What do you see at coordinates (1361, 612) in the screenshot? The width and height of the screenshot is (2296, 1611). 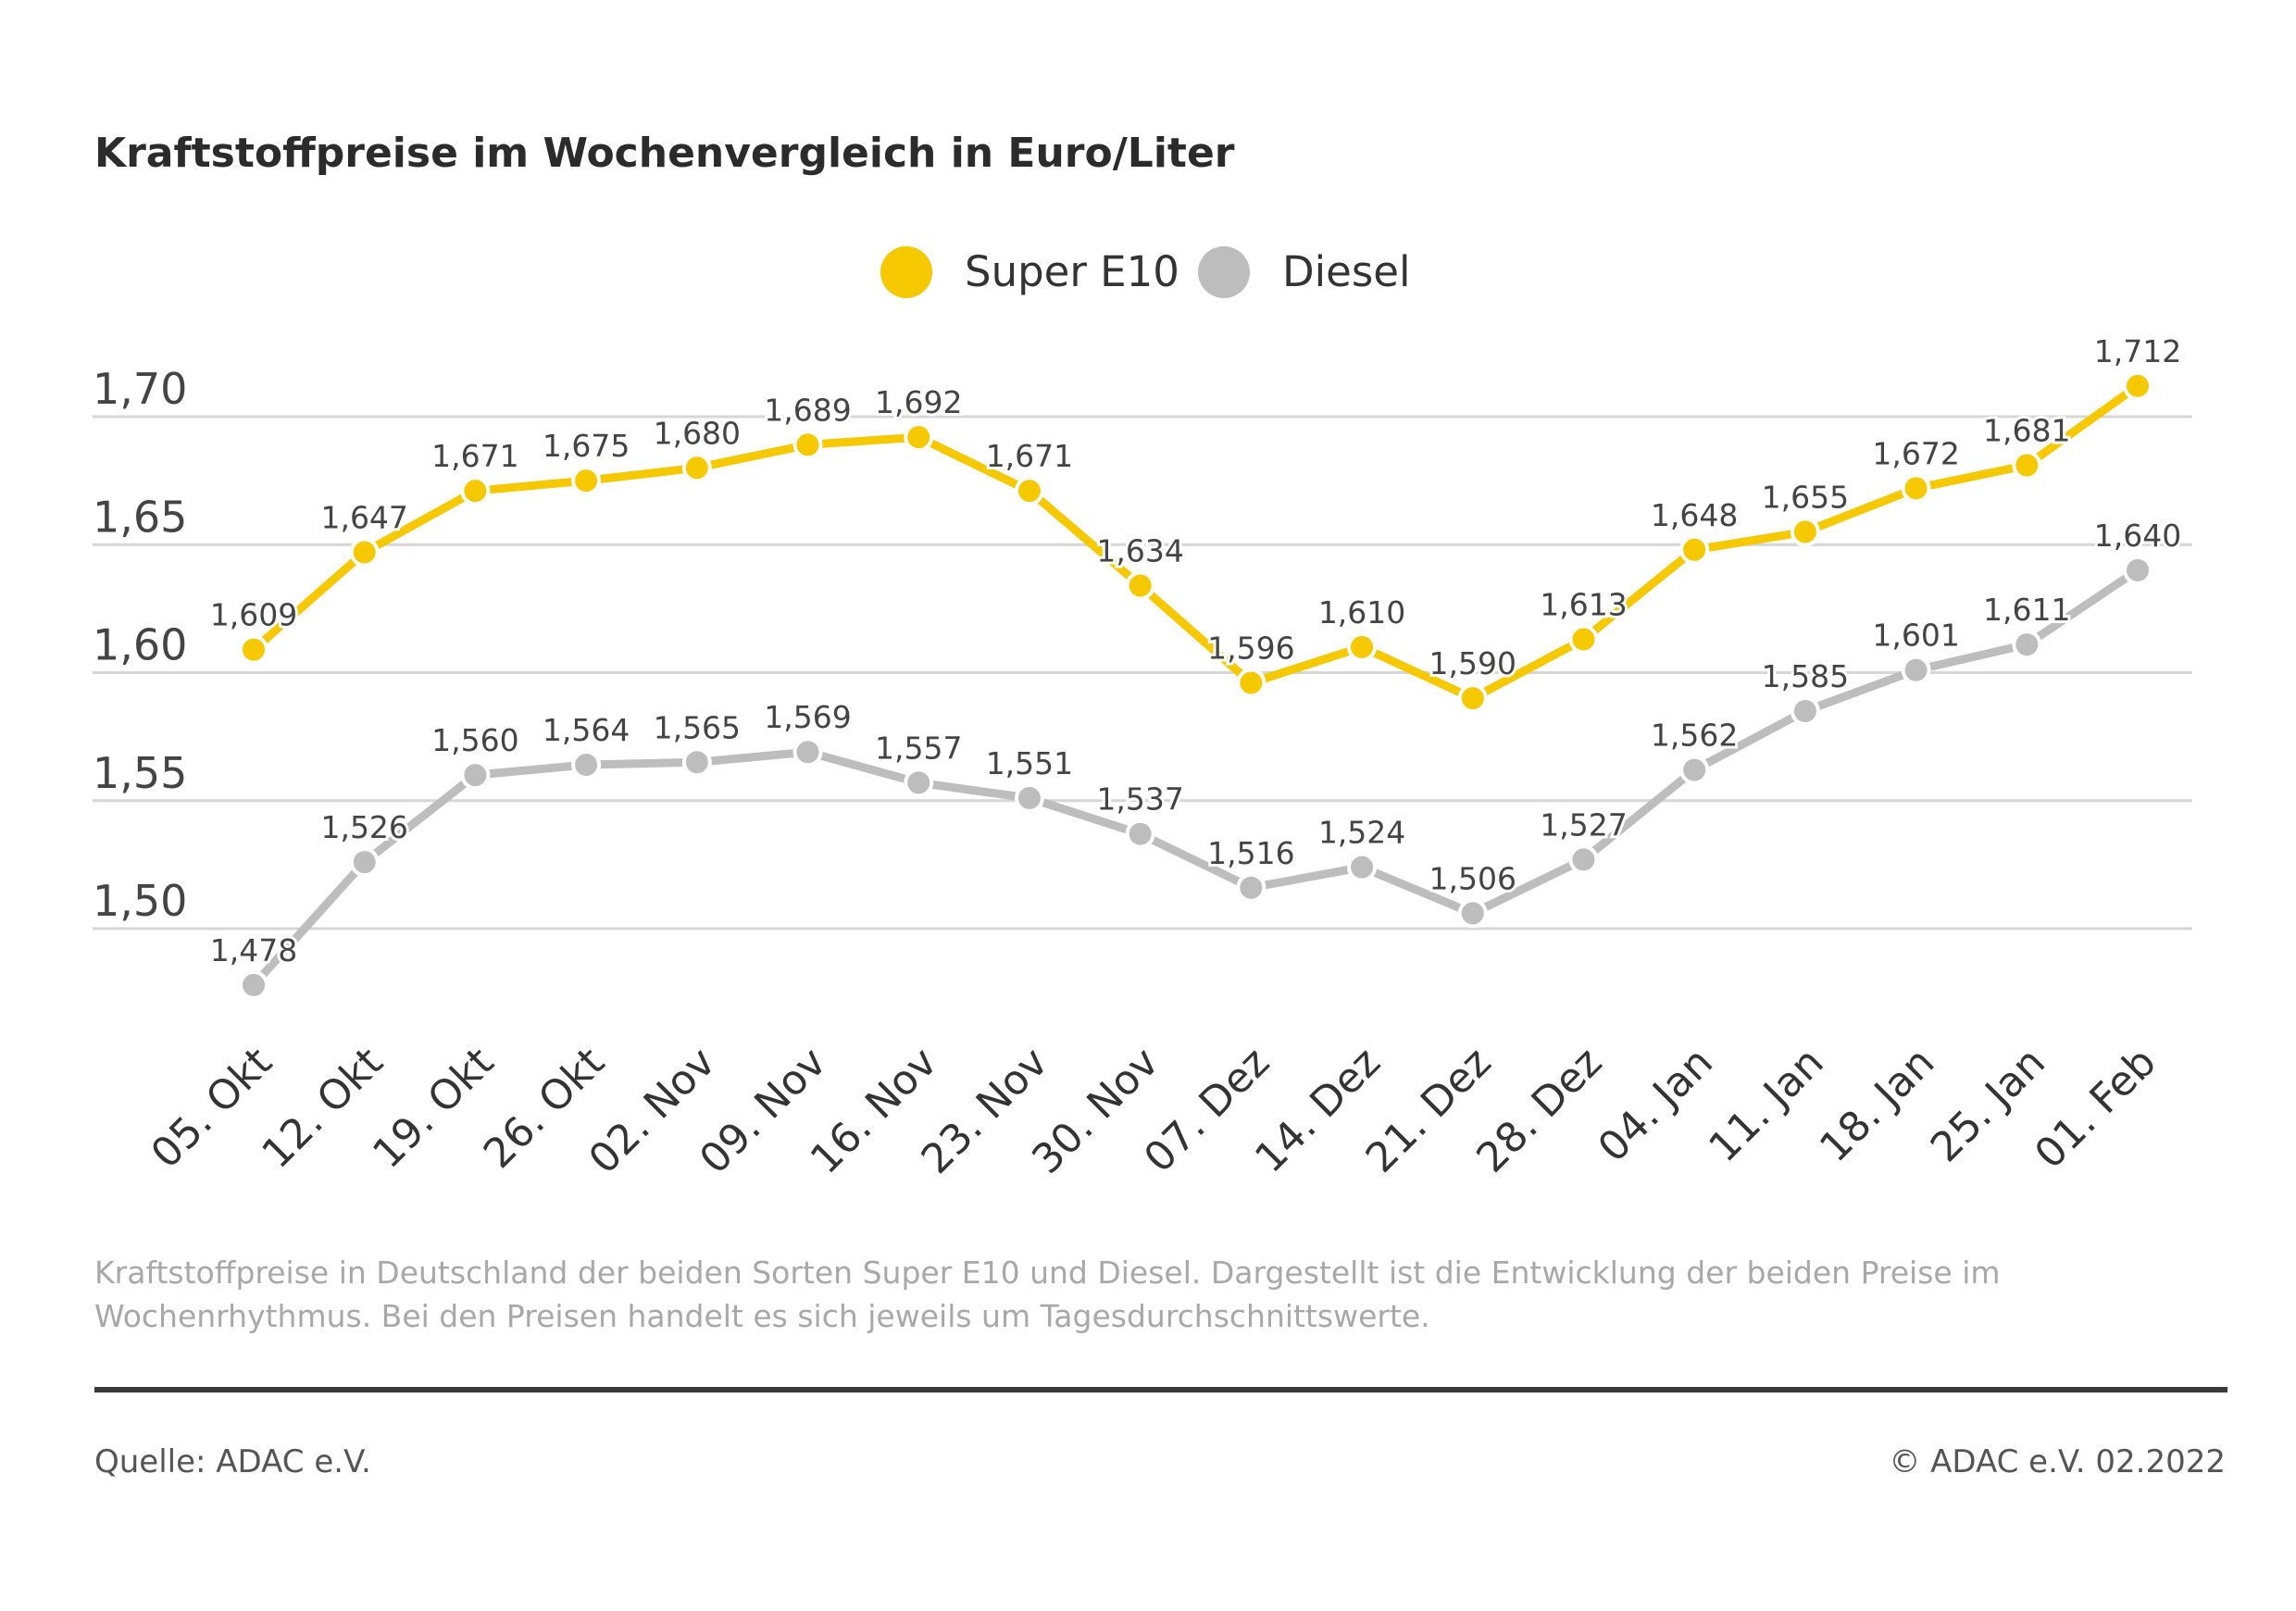 I see `data-label: 1,610` at bounding box center [1361, 612].